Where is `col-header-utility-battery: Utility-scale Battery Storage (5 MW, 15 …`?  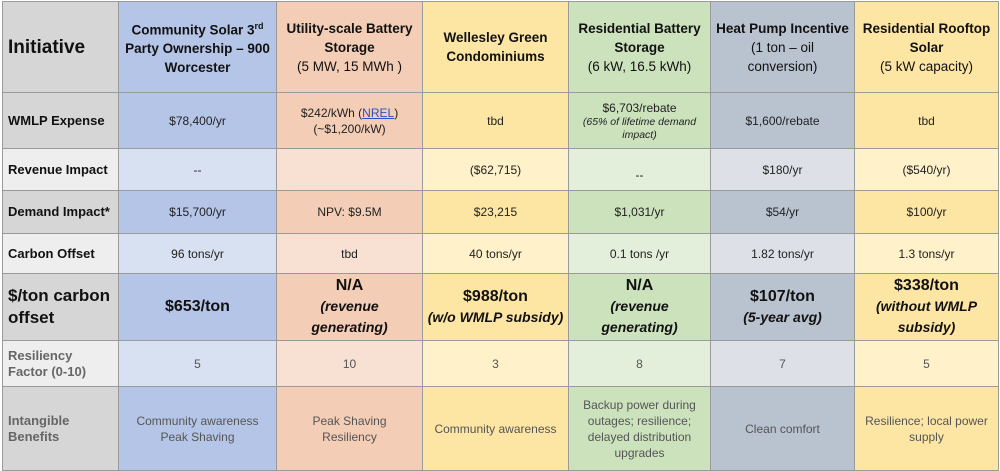
col-header-utility-battery: Utility-scale Battery Storage (5 MW, 15 … is located at coordinates (349, 47).